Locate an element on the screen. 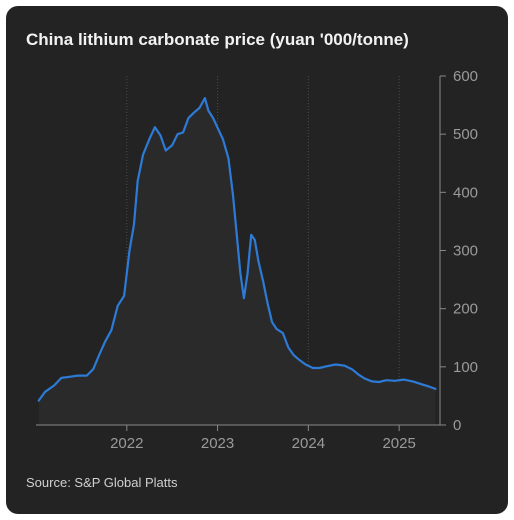 This screenshot has height=520, width=514. y-tick-label: 300 is located at coordinates (465, 251).